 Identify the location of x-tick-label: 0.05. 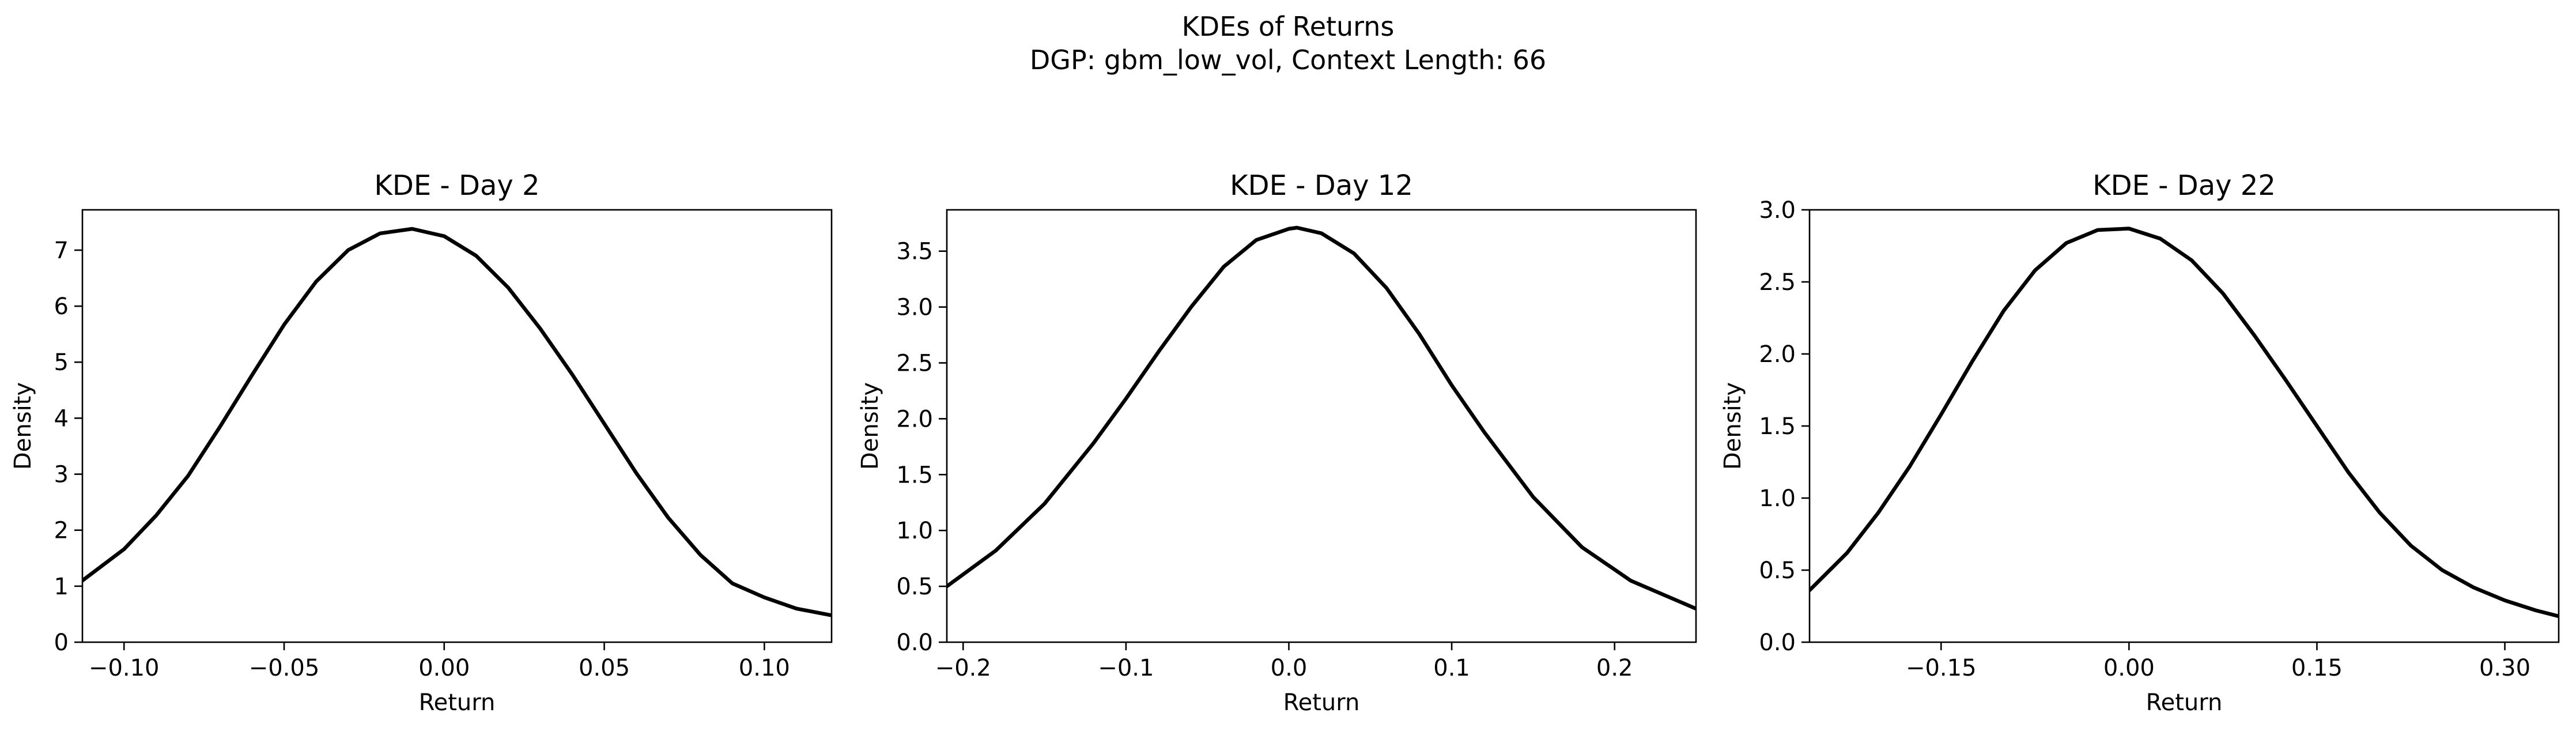
(604, 668).